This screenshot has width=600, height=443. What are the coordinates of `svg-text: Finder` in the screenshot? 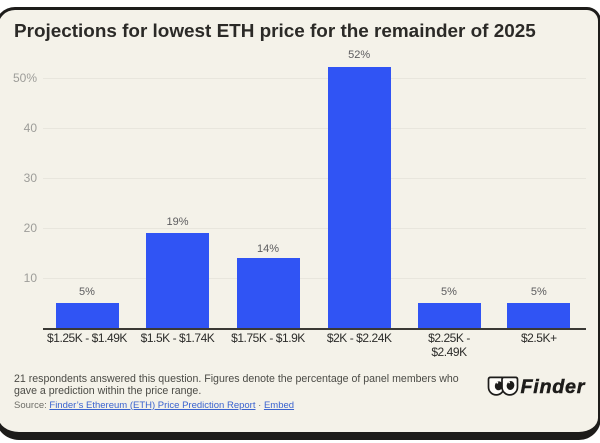 It's located at (553, 387).